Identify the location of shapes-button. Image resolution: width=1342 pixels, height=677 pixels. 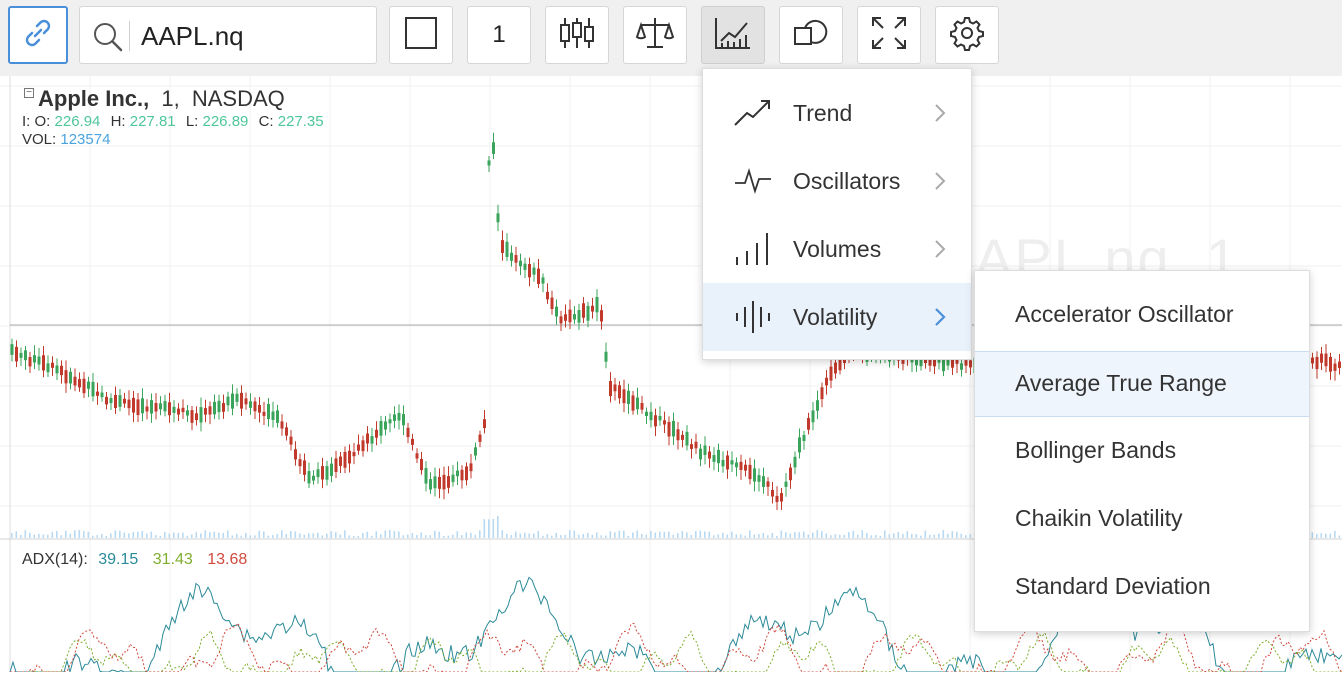
(811, 35).